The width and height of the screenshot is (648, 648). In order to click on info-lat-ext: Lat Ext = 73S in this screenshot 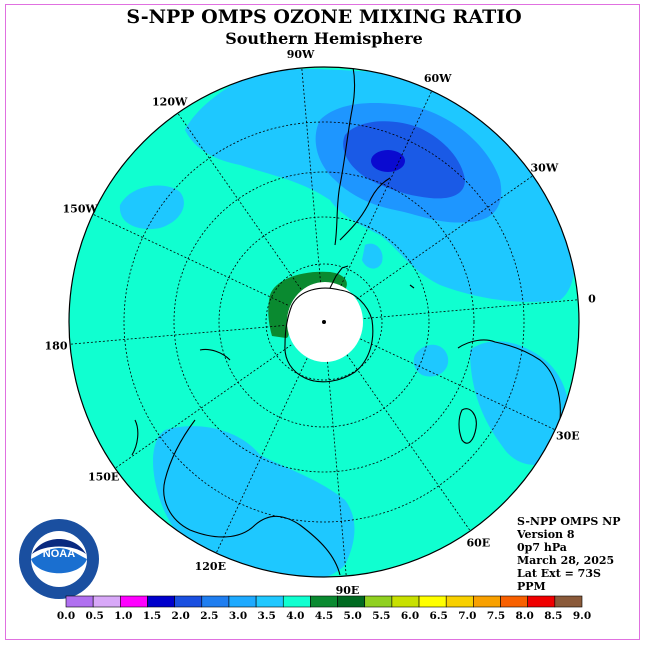, I will do `click(559, 573)`.